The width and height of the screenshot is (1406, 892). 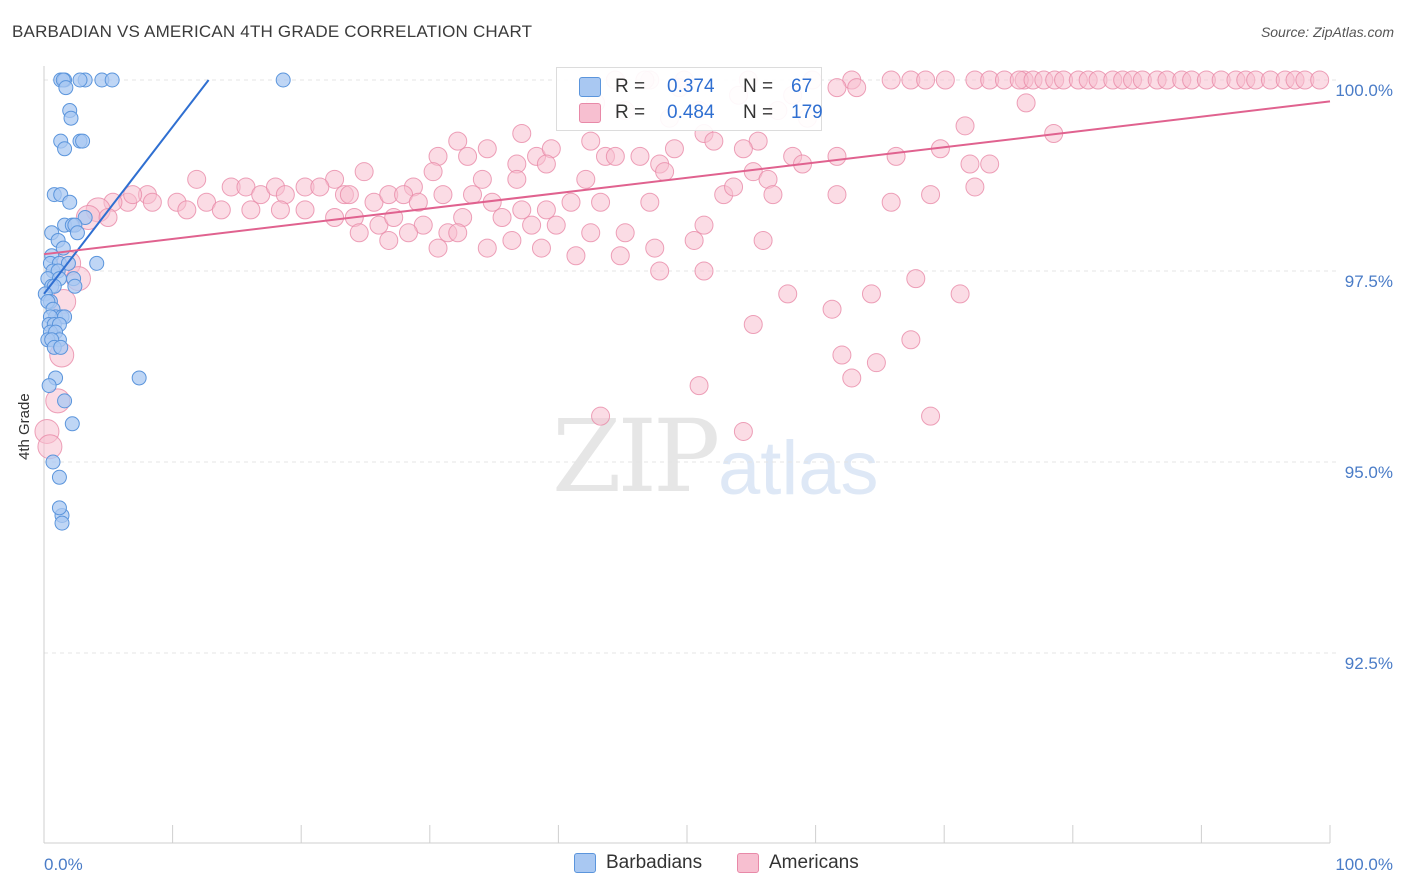 I want to click on legend-row-americans: R = 0.484 N = 179, so click(x=701, y=113).